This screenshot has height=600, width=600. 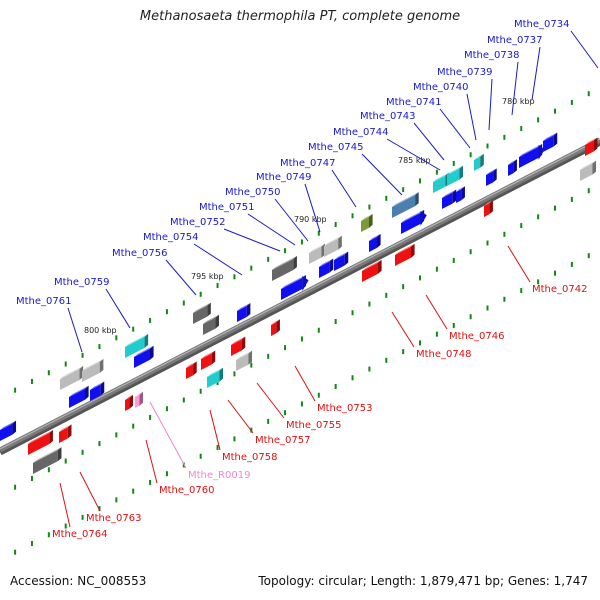 I want to click on forward-gene-label: Mthe_0750, so click(x=267, y=214).